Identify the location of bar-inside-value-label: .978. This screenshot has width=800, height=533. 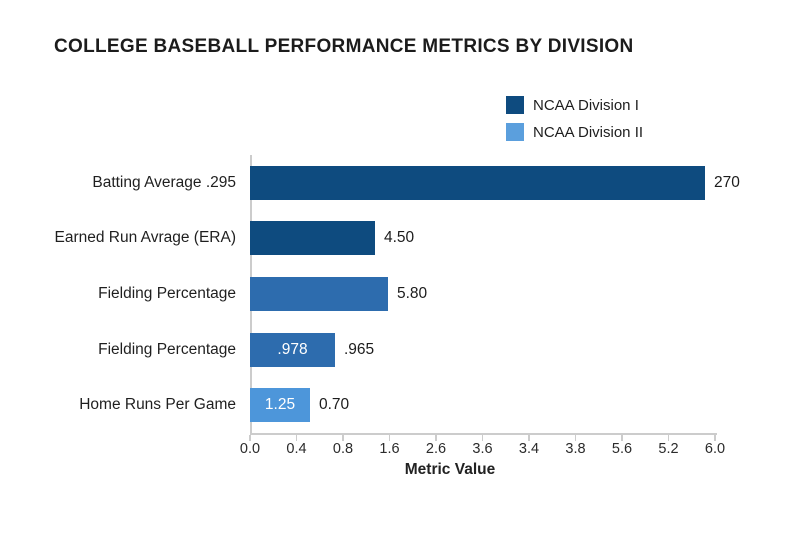
(292, 349).